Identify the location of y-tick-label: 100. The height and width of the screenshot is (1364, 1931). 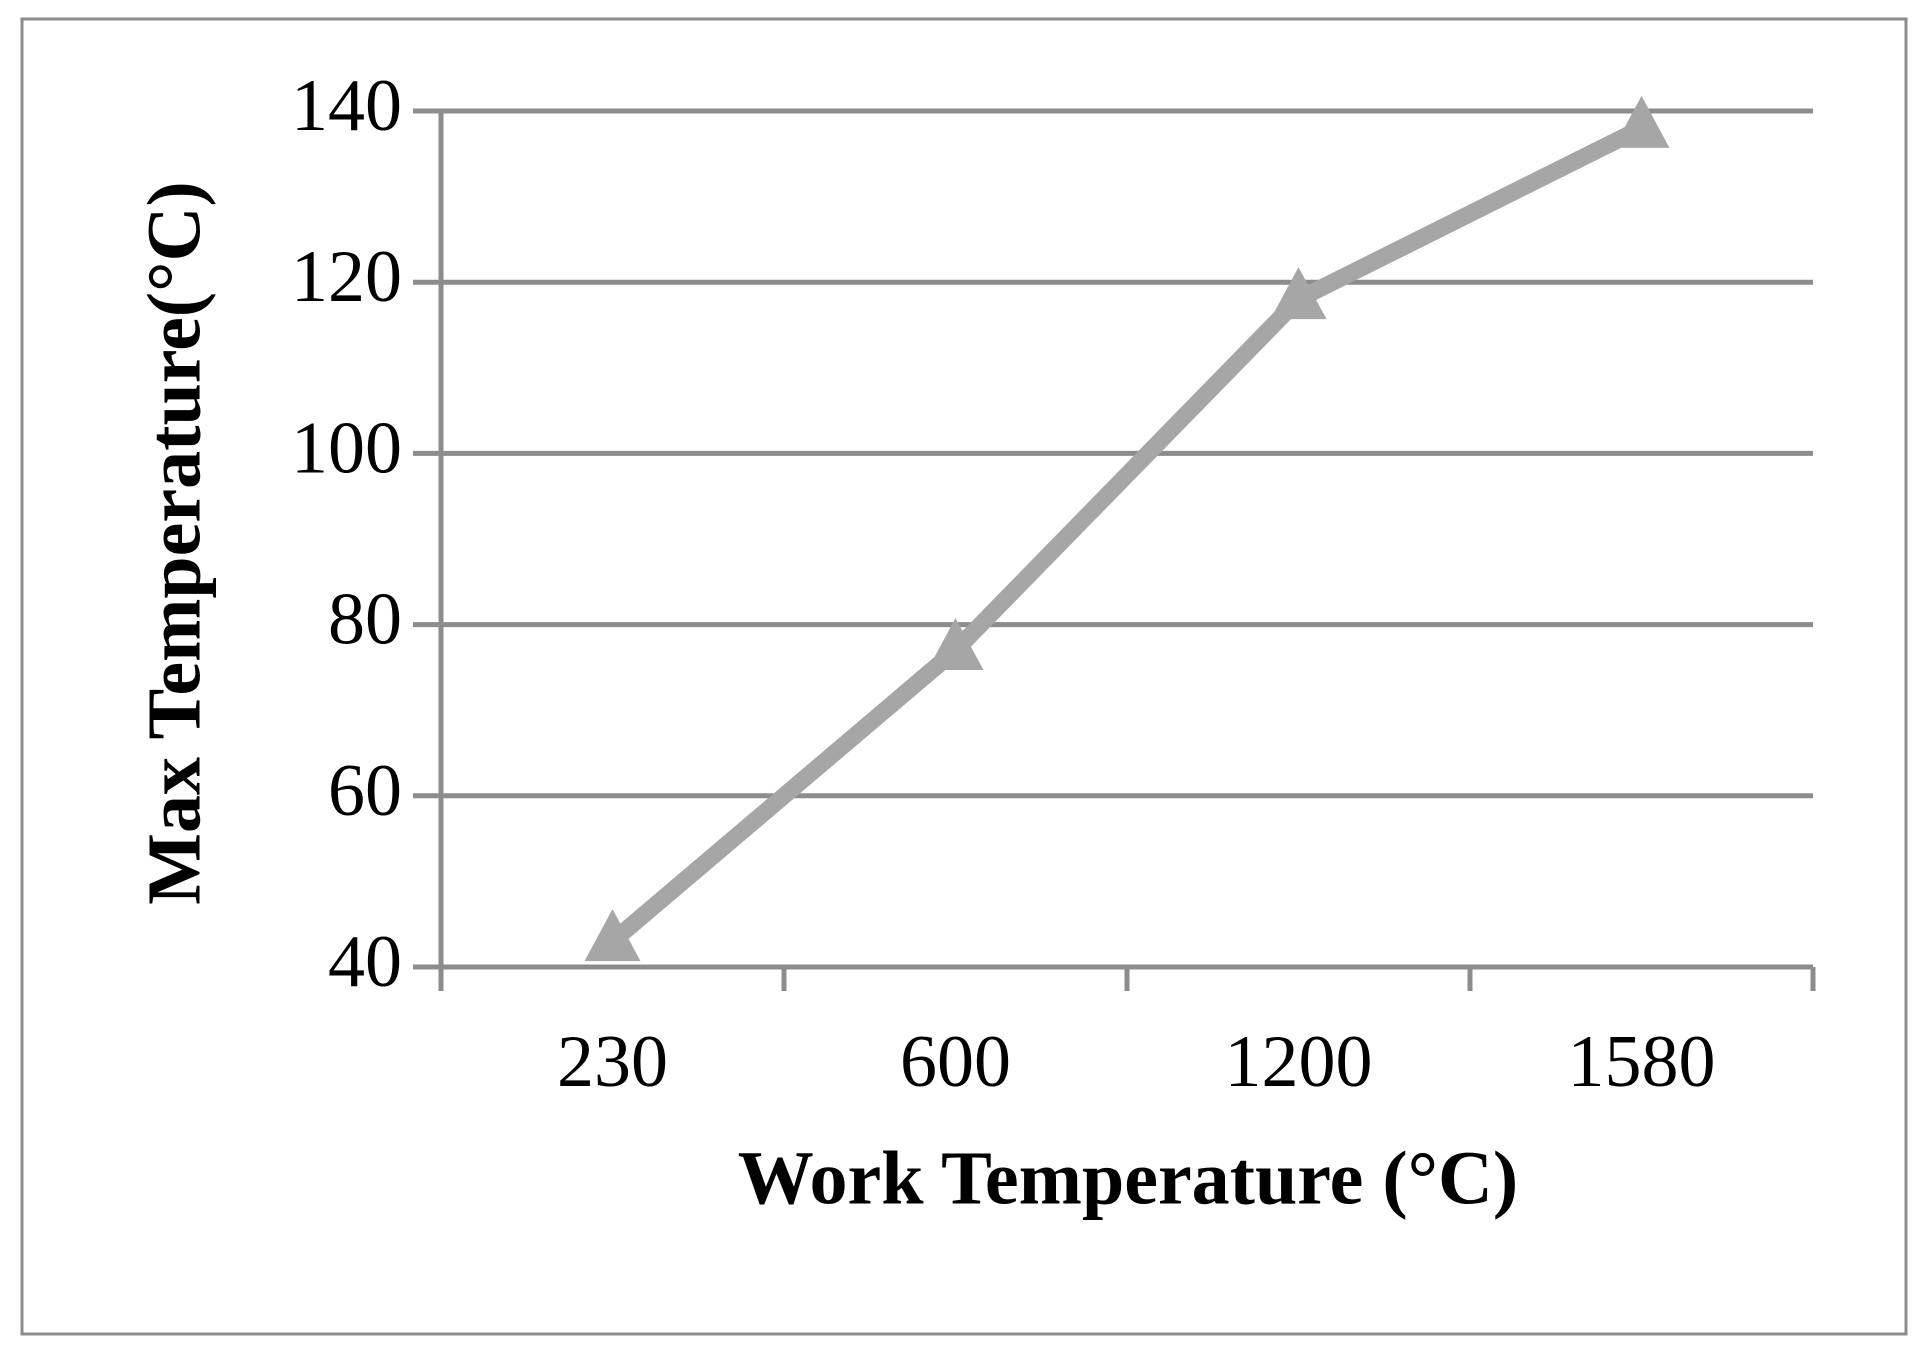
(346, 448).